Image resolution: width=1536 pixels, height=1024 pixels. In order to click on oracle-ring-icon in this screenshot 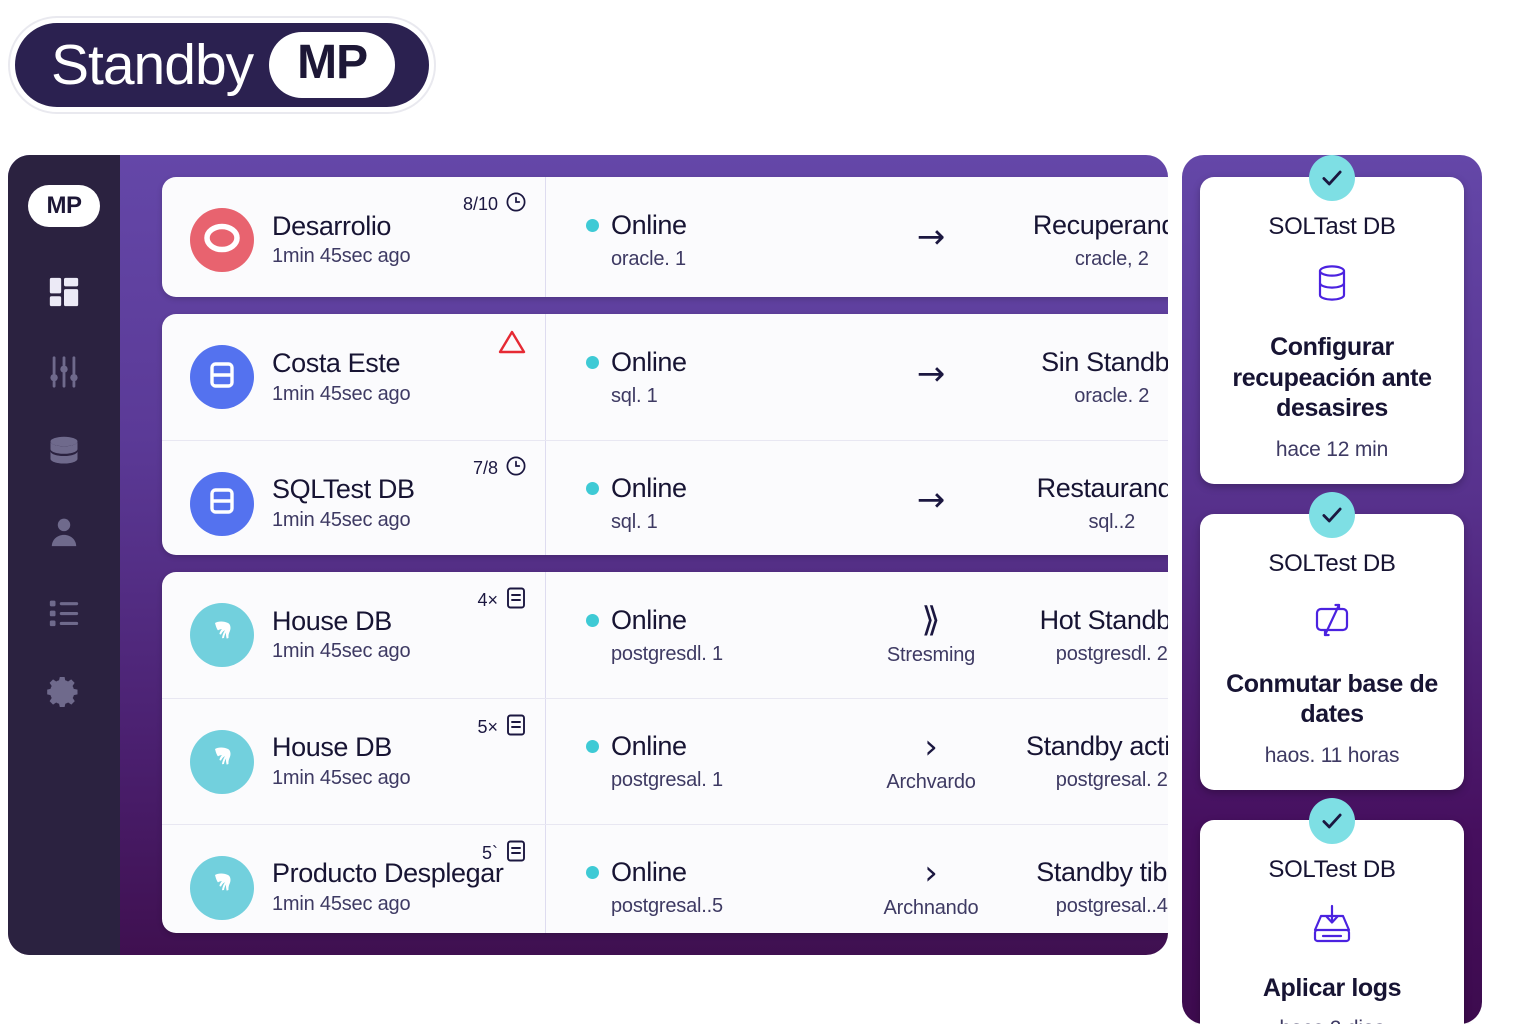, I will do `click(222, 240)`.